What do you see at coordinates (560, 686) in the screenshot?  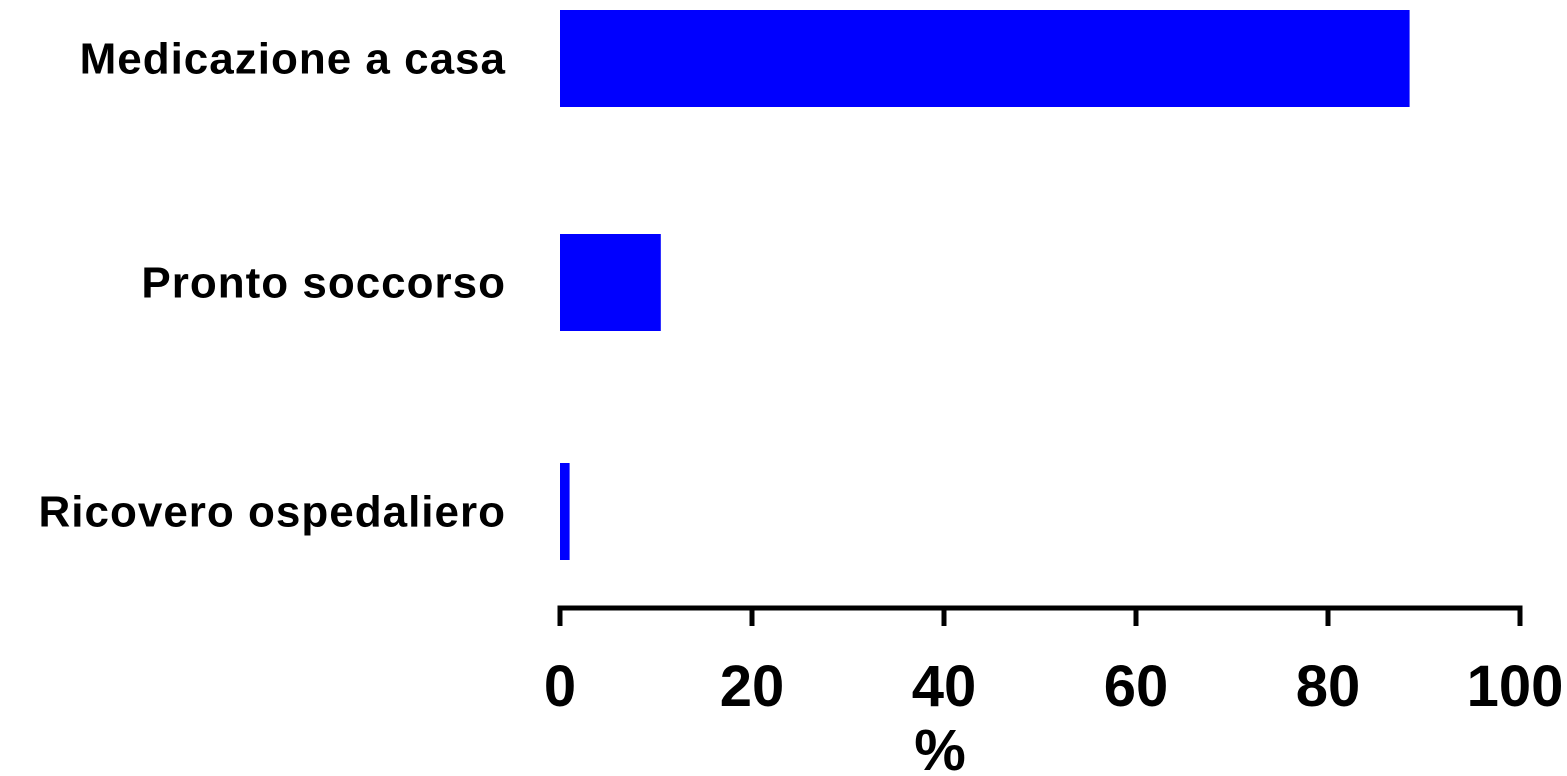 I see `x-tick-label-0: 0` at bounding box center [560, 686].